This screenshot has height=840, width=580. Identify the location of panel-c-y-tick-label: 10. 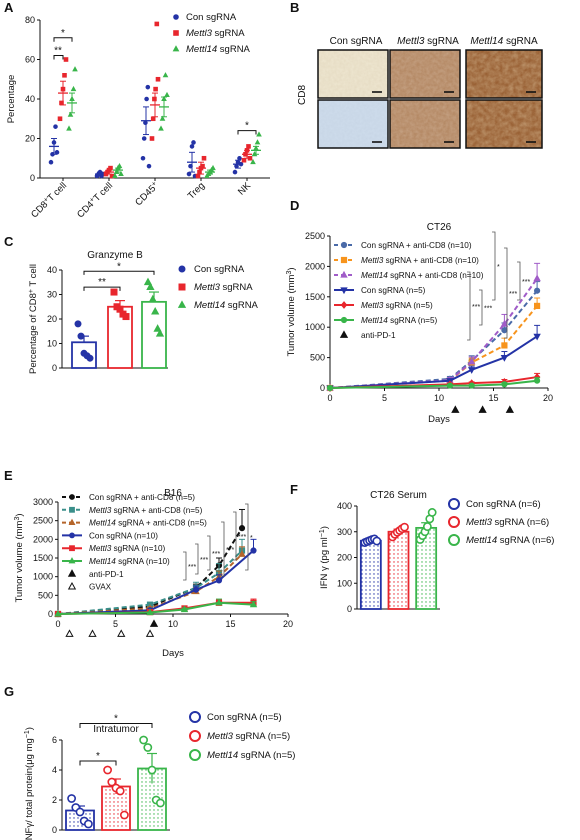
(52, 344).